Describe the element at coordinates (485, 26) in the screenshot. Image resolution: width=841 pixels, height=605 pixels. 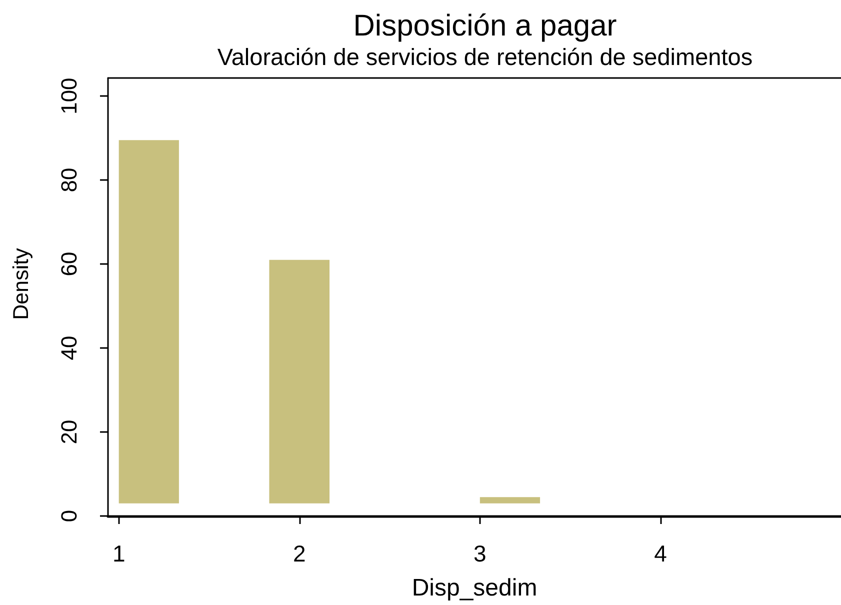
I see `chart-title: Disposición a pagar` at that location.